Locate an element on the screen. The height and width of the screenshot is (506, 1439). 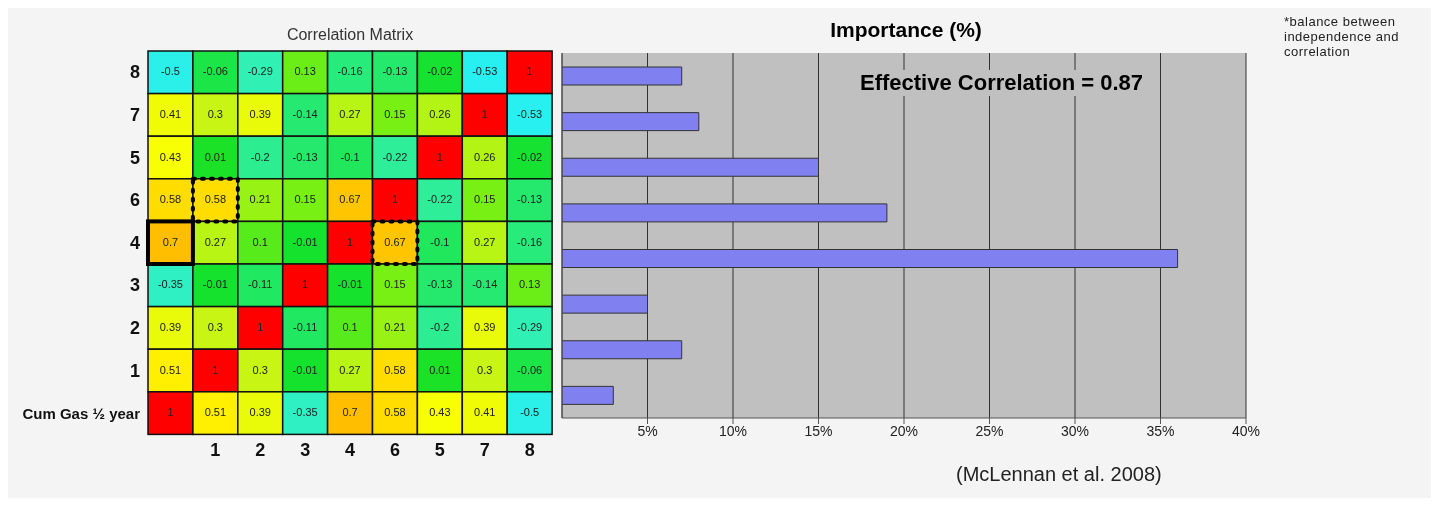
x-tick-label: 5 is located at coordinates (439, 450).